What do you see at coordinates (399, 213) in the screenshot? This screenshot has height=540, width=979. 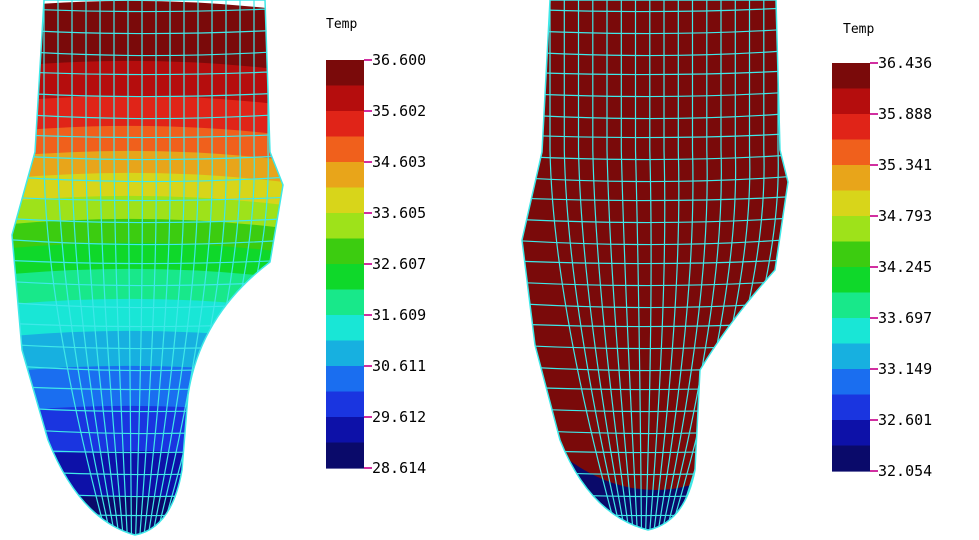 I see `tick-label: 33.605` at bounding box center [399, 213].